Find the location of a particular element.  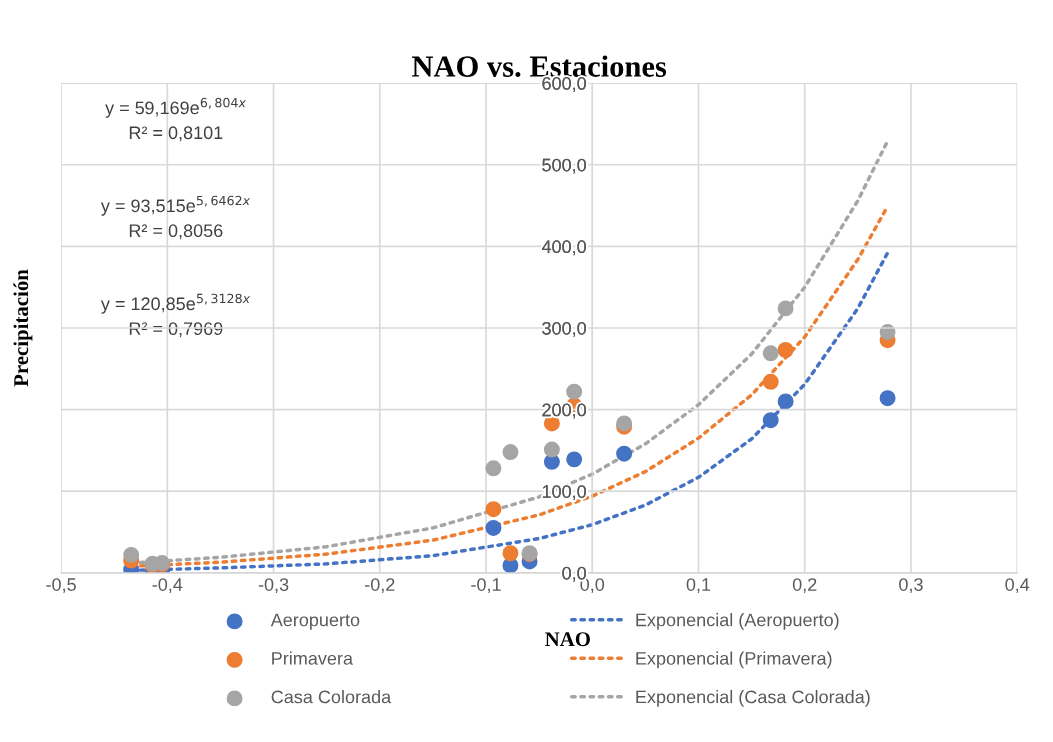

legend-label: Exponencial (Casa Colorada) is located at coordinates (753, 698).